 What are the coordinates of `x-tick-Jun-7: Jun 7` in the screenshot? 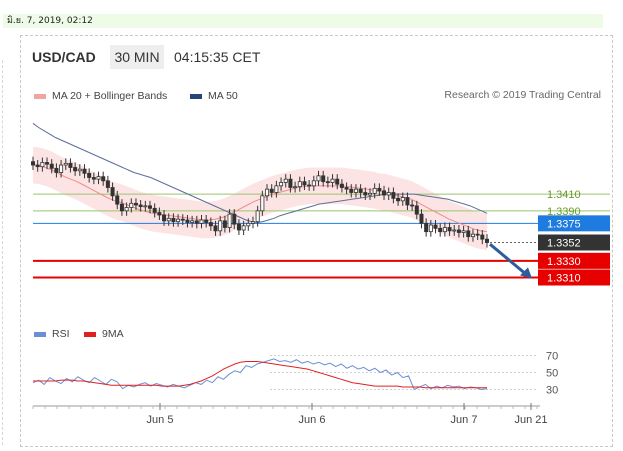 It's located at (464, 420).